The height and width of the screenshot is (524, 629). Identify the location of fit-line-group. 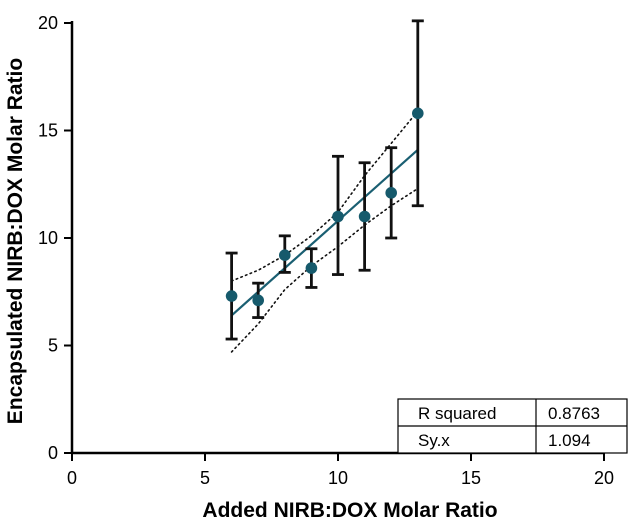
(324, 233).